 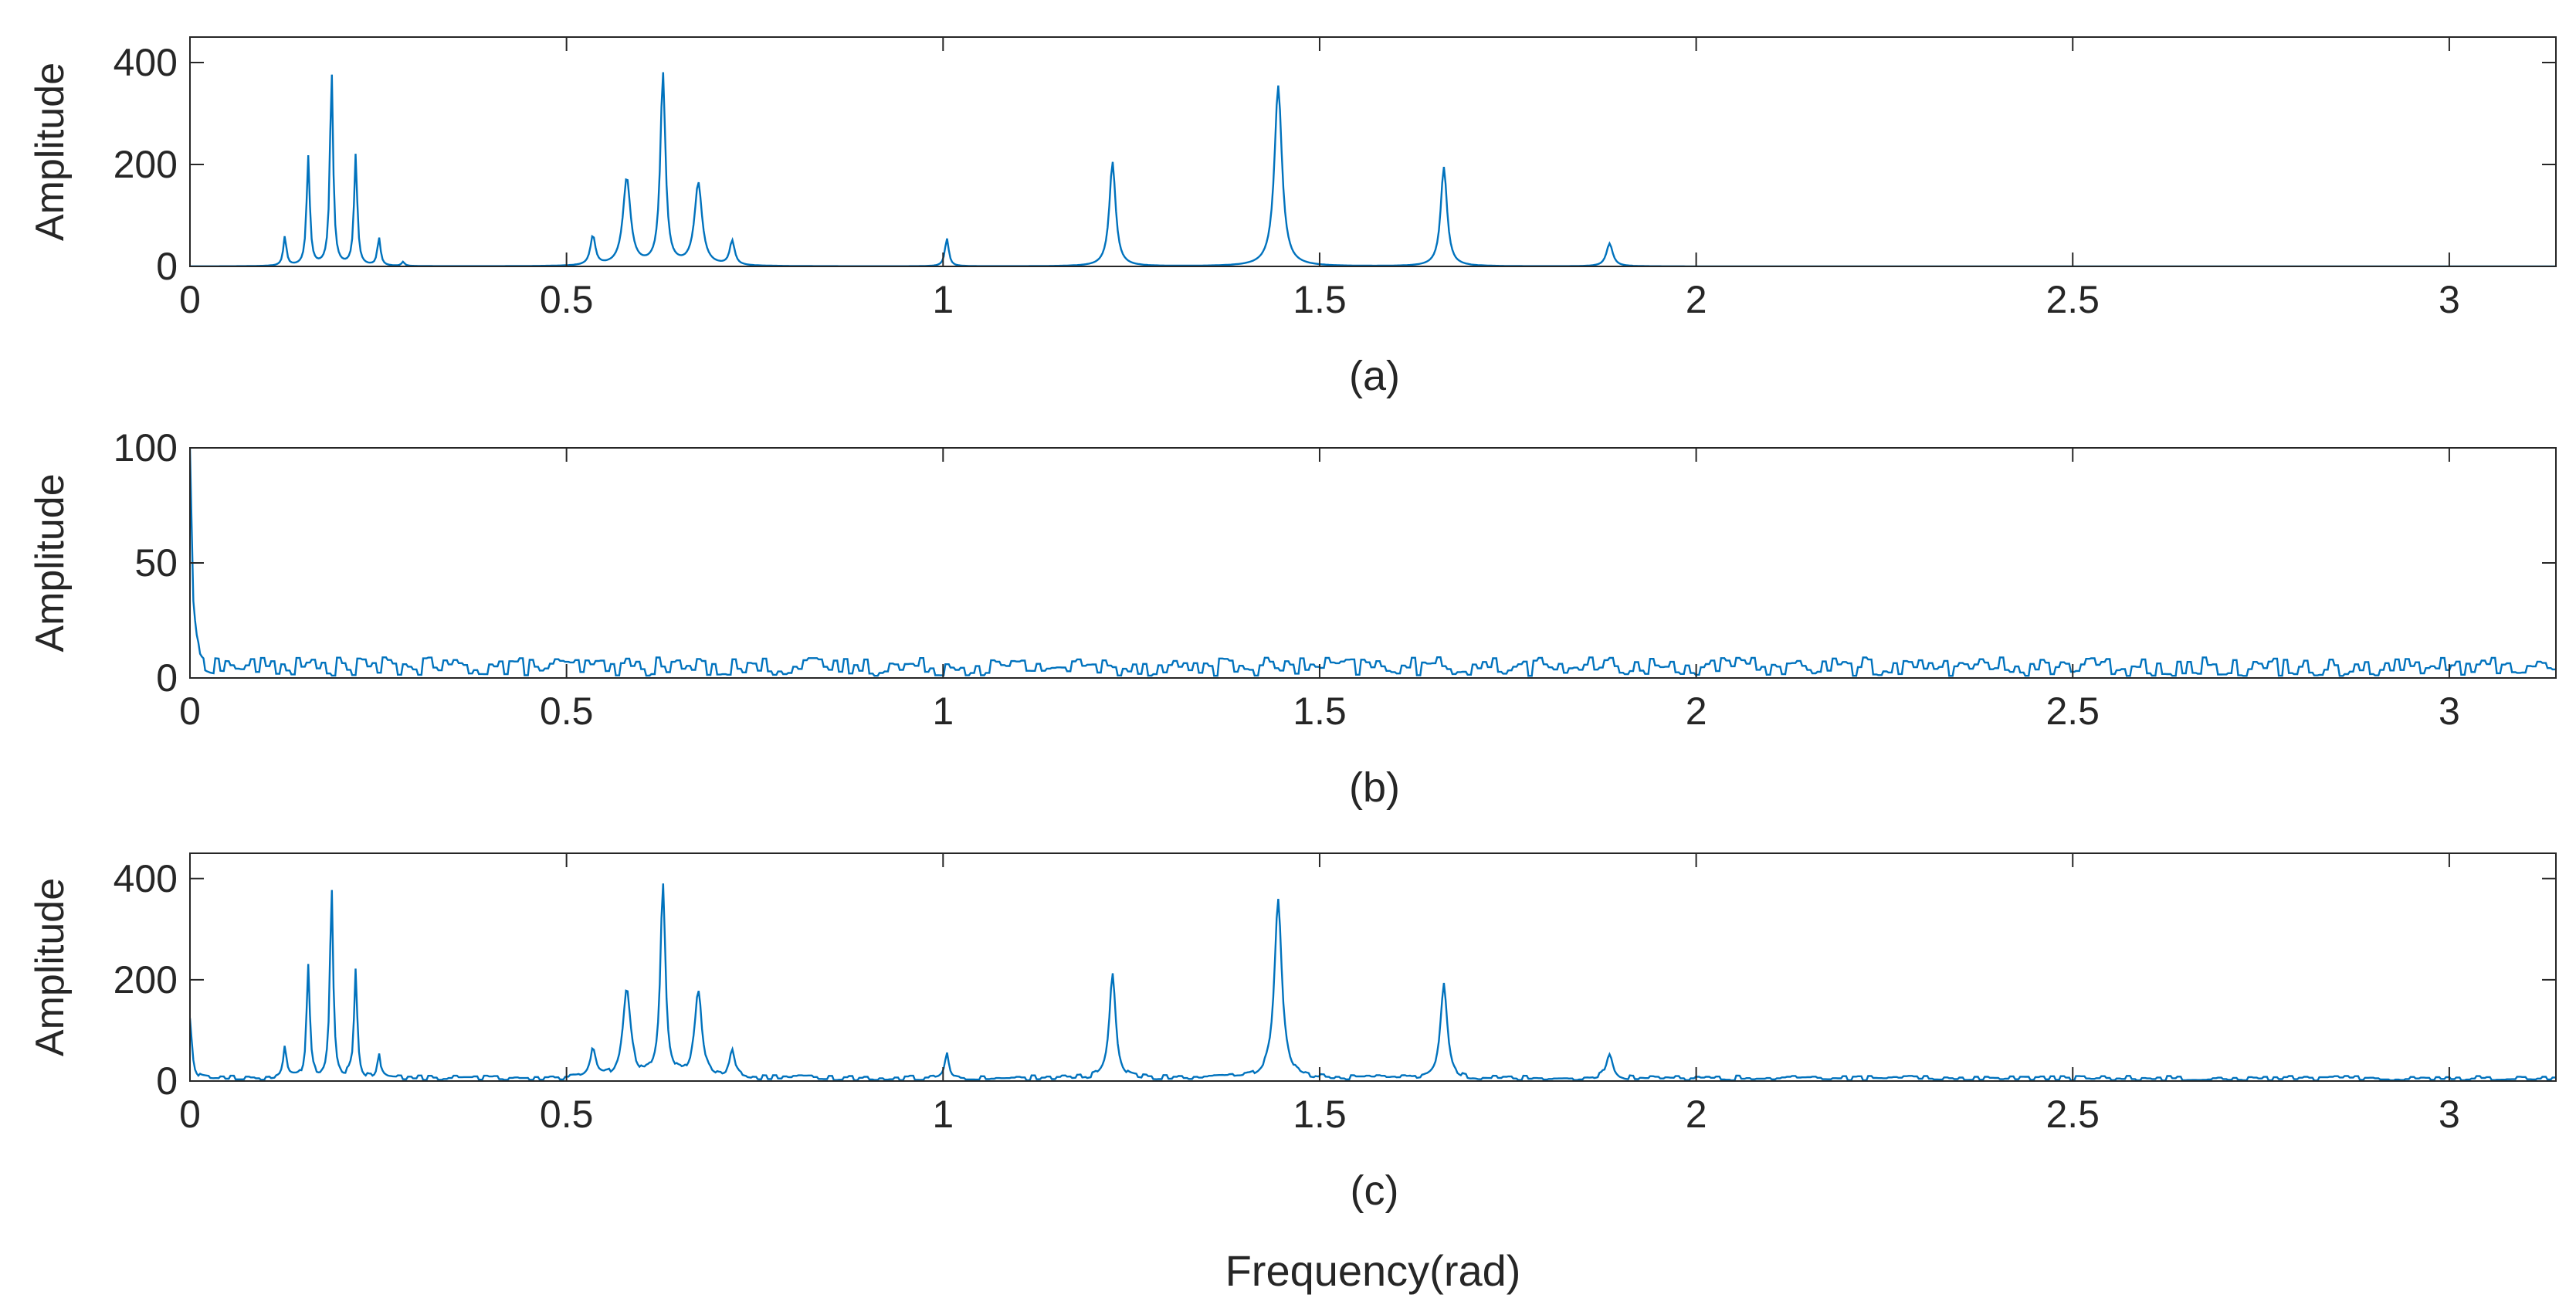 I want to click on panel-a-ylabel: Amplitude, so click(x=50, y=152).